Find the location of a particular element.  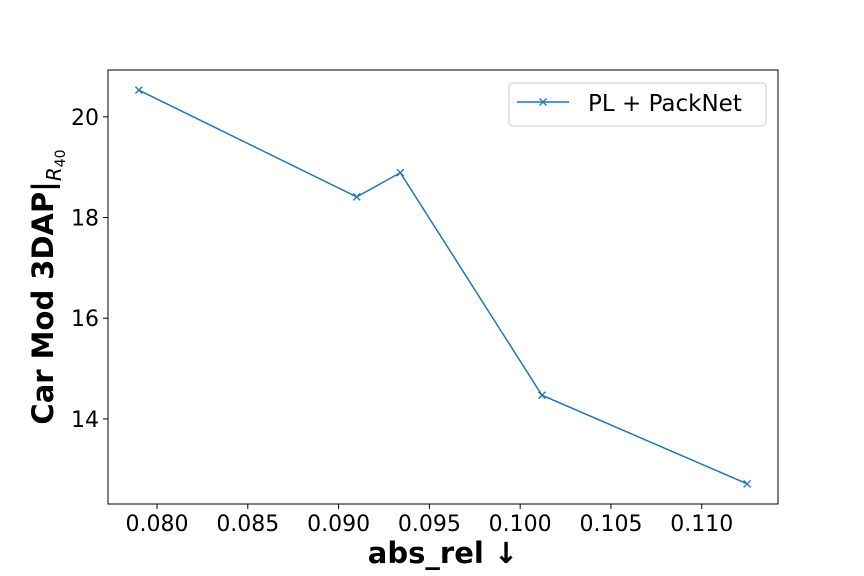

legend-marker-x is located at coordinates (543, 102).